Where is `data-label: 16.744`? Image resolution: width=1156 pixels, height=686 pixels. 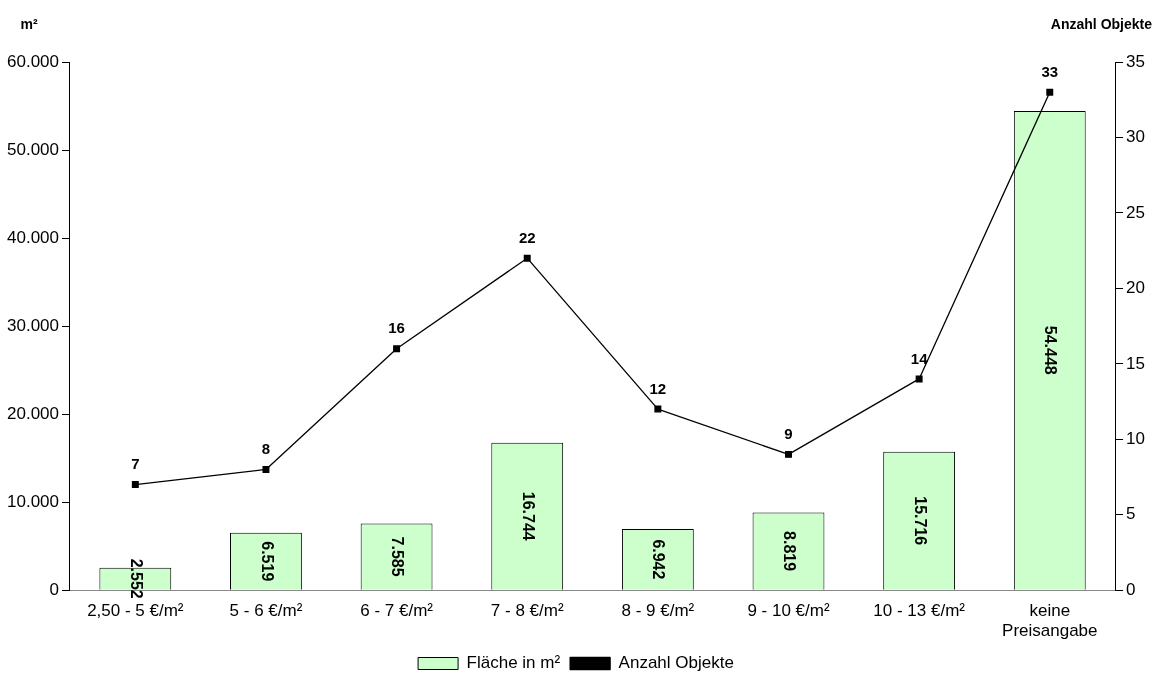
data-label: 16.744 is located at coordinates (528, 516).